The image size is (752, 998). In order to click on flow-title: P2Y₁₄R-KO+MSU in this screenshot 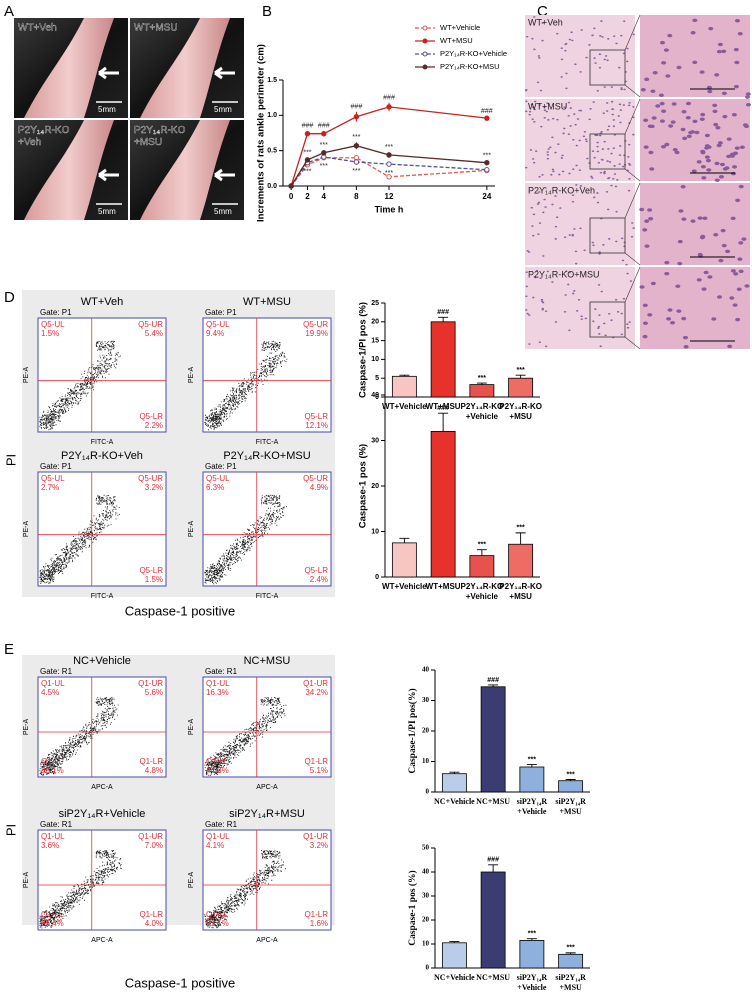, I will do `click(266, 456)`.